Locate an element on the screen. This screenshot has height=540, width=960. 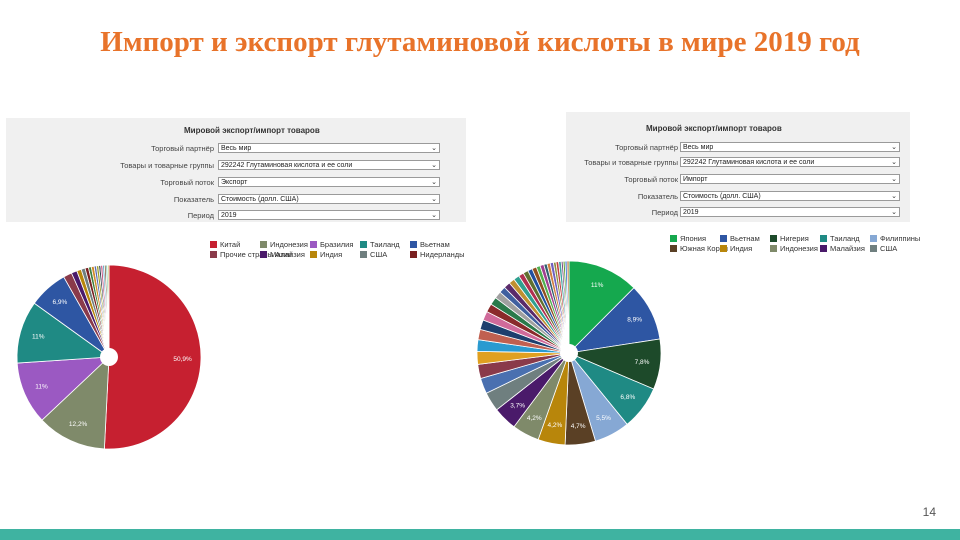
form-label: Торговый поток is located at coordinates (187, 182).